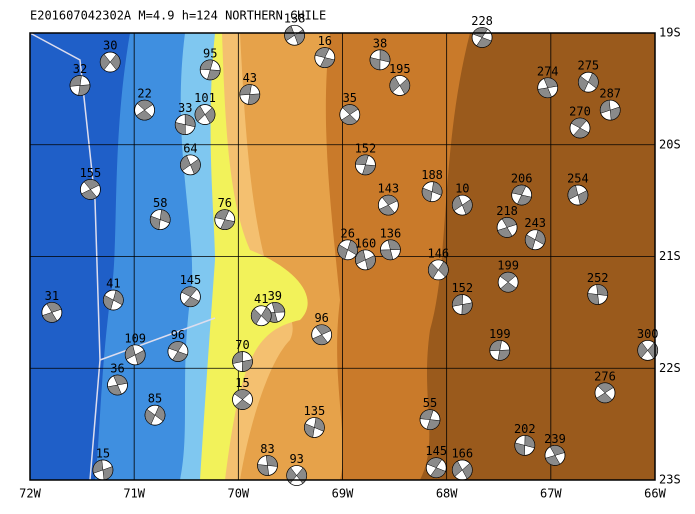 The width and height of the screenshot is (695, 514). What do you see at coordinates (350, 108) in the screenshot?
I see `focal-mechanism: 35` at bounding box center [350, 108].